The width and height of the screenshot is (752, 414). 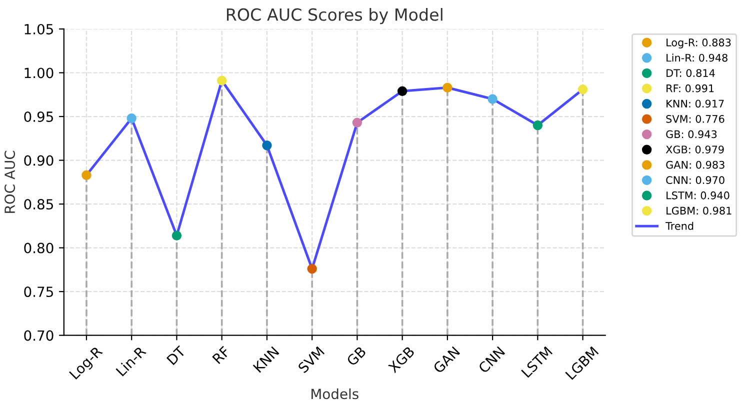 What do you see at coordinates (356, 356) in the screenshot?
I see `x-tick-label: GB` at bounding box center [356, 356].